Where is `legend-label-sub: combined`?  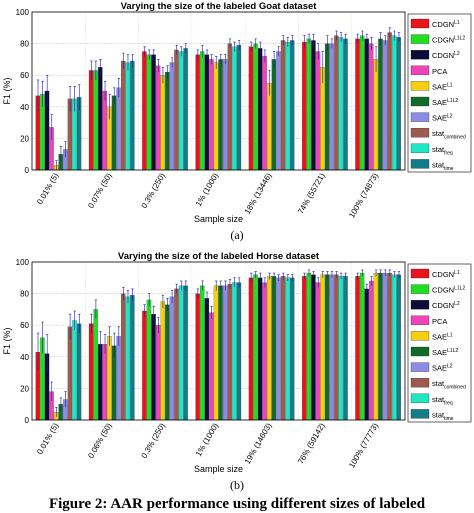 legend-label-sub: combined is located at coordinates (455, 388).